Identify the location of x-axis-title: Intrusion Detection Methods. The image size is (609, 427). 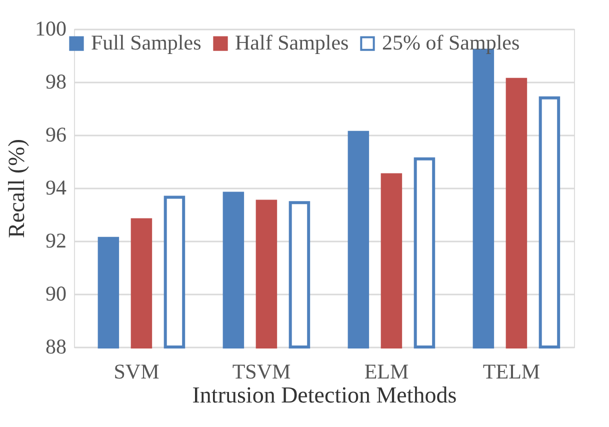
(324, 395).